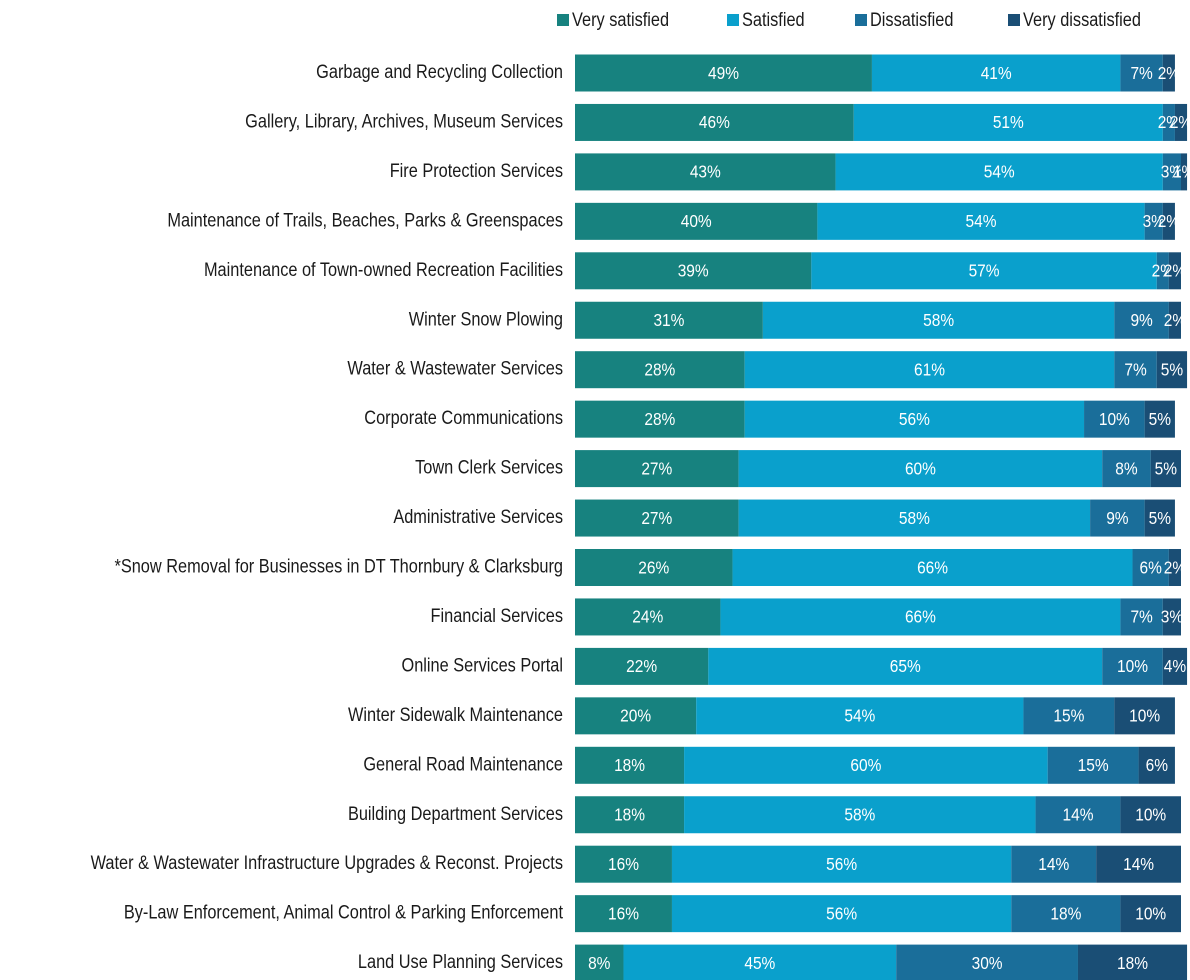  Describe the element at coordinates (1175, 666) in the screenshot. I see `value-label: 4%` at that location.